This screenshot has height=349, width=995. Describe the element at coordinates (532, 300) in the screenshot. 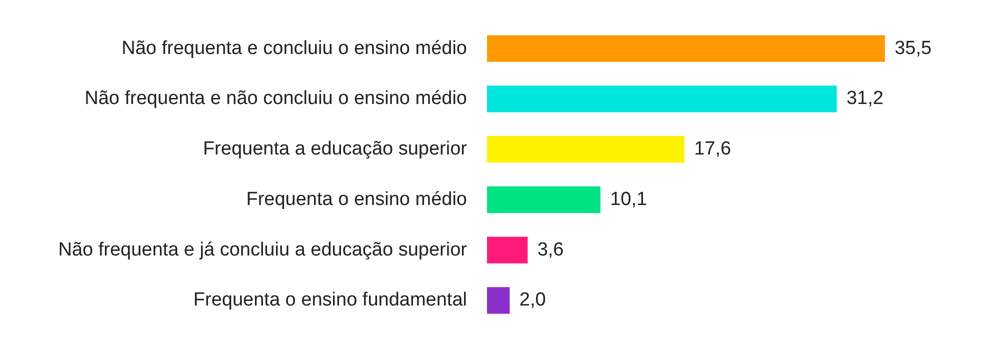

I see `data-label: 2,0` at that location.